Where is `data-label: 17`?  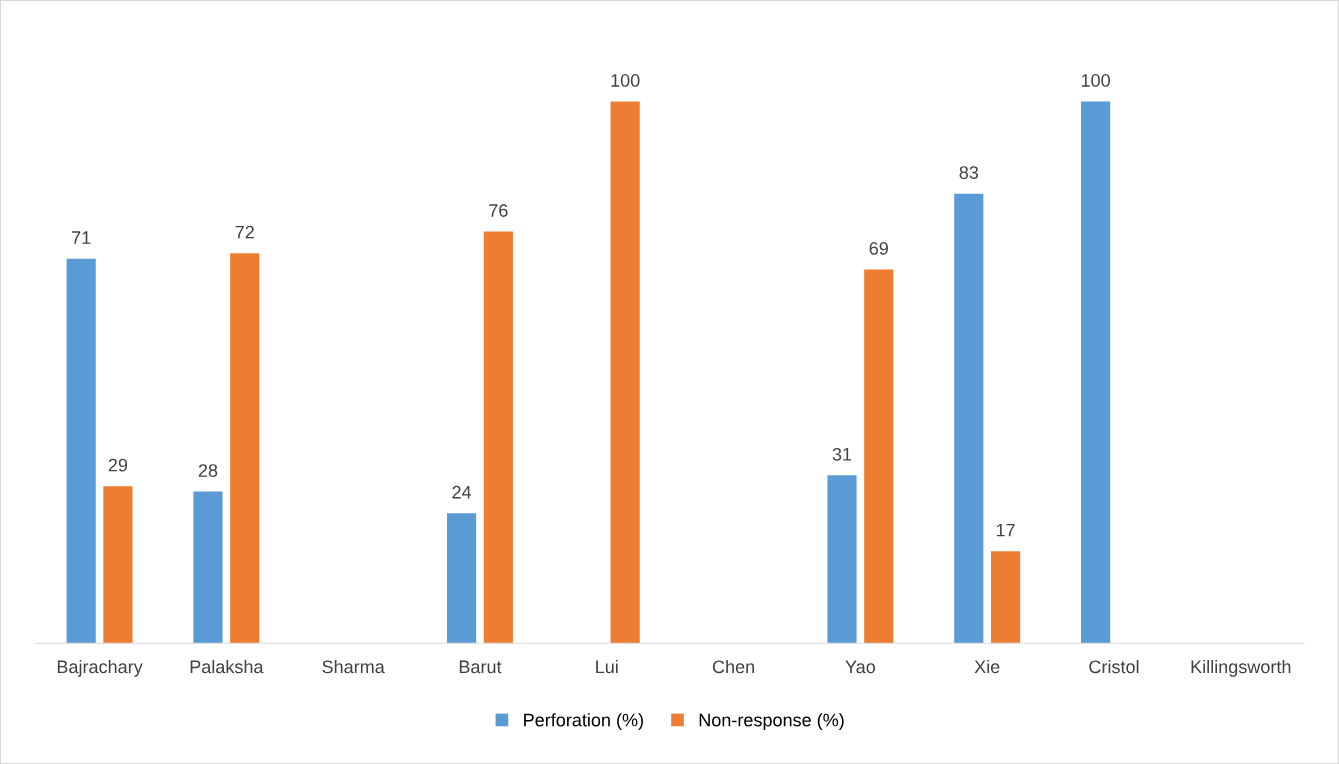
data-label: 17 is located at coordinates (1005, 530).